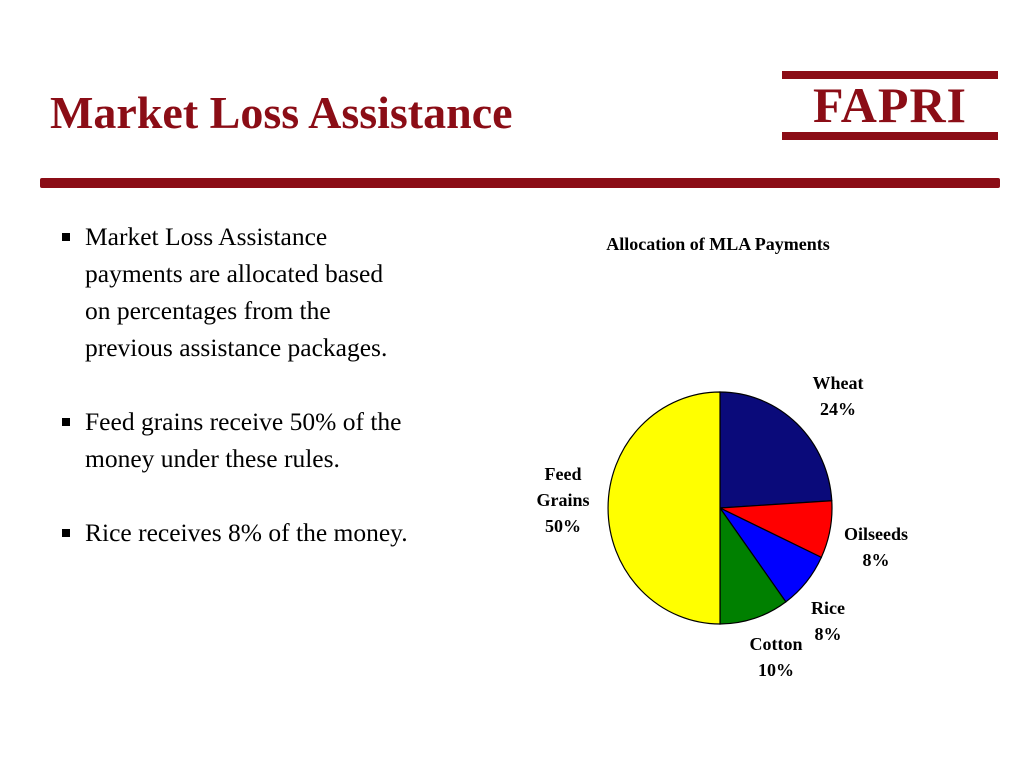 This screenshot has width=1024, height=768. Describe the element at coordinates (753, 565) in the screenshot. I see `pie-slice-cotton` at that location.